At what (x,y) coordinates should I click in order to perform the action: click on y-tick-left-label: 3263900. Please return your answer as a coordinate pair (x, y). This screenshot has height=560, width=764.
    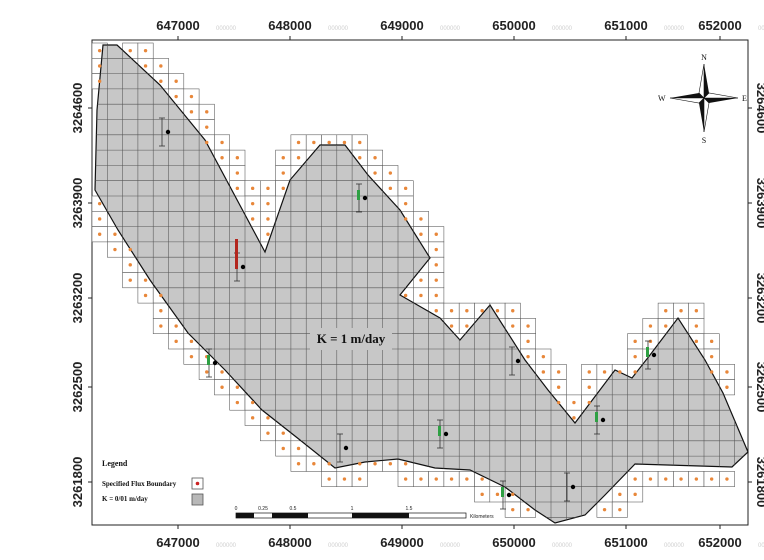
    Looking at the image, I should click on (77, 203).